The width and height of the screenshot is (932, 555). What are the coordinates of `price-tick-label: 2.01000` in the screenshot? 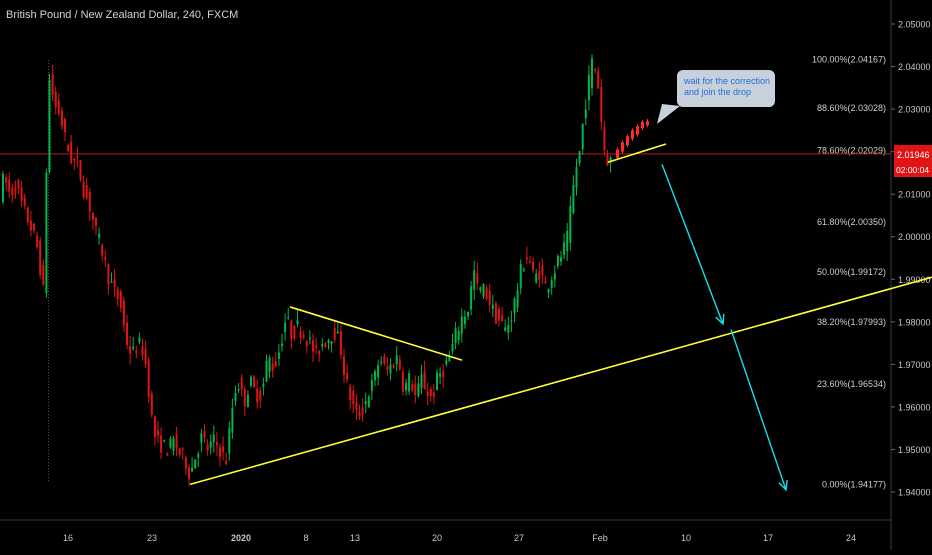 It's located at (914, 195).